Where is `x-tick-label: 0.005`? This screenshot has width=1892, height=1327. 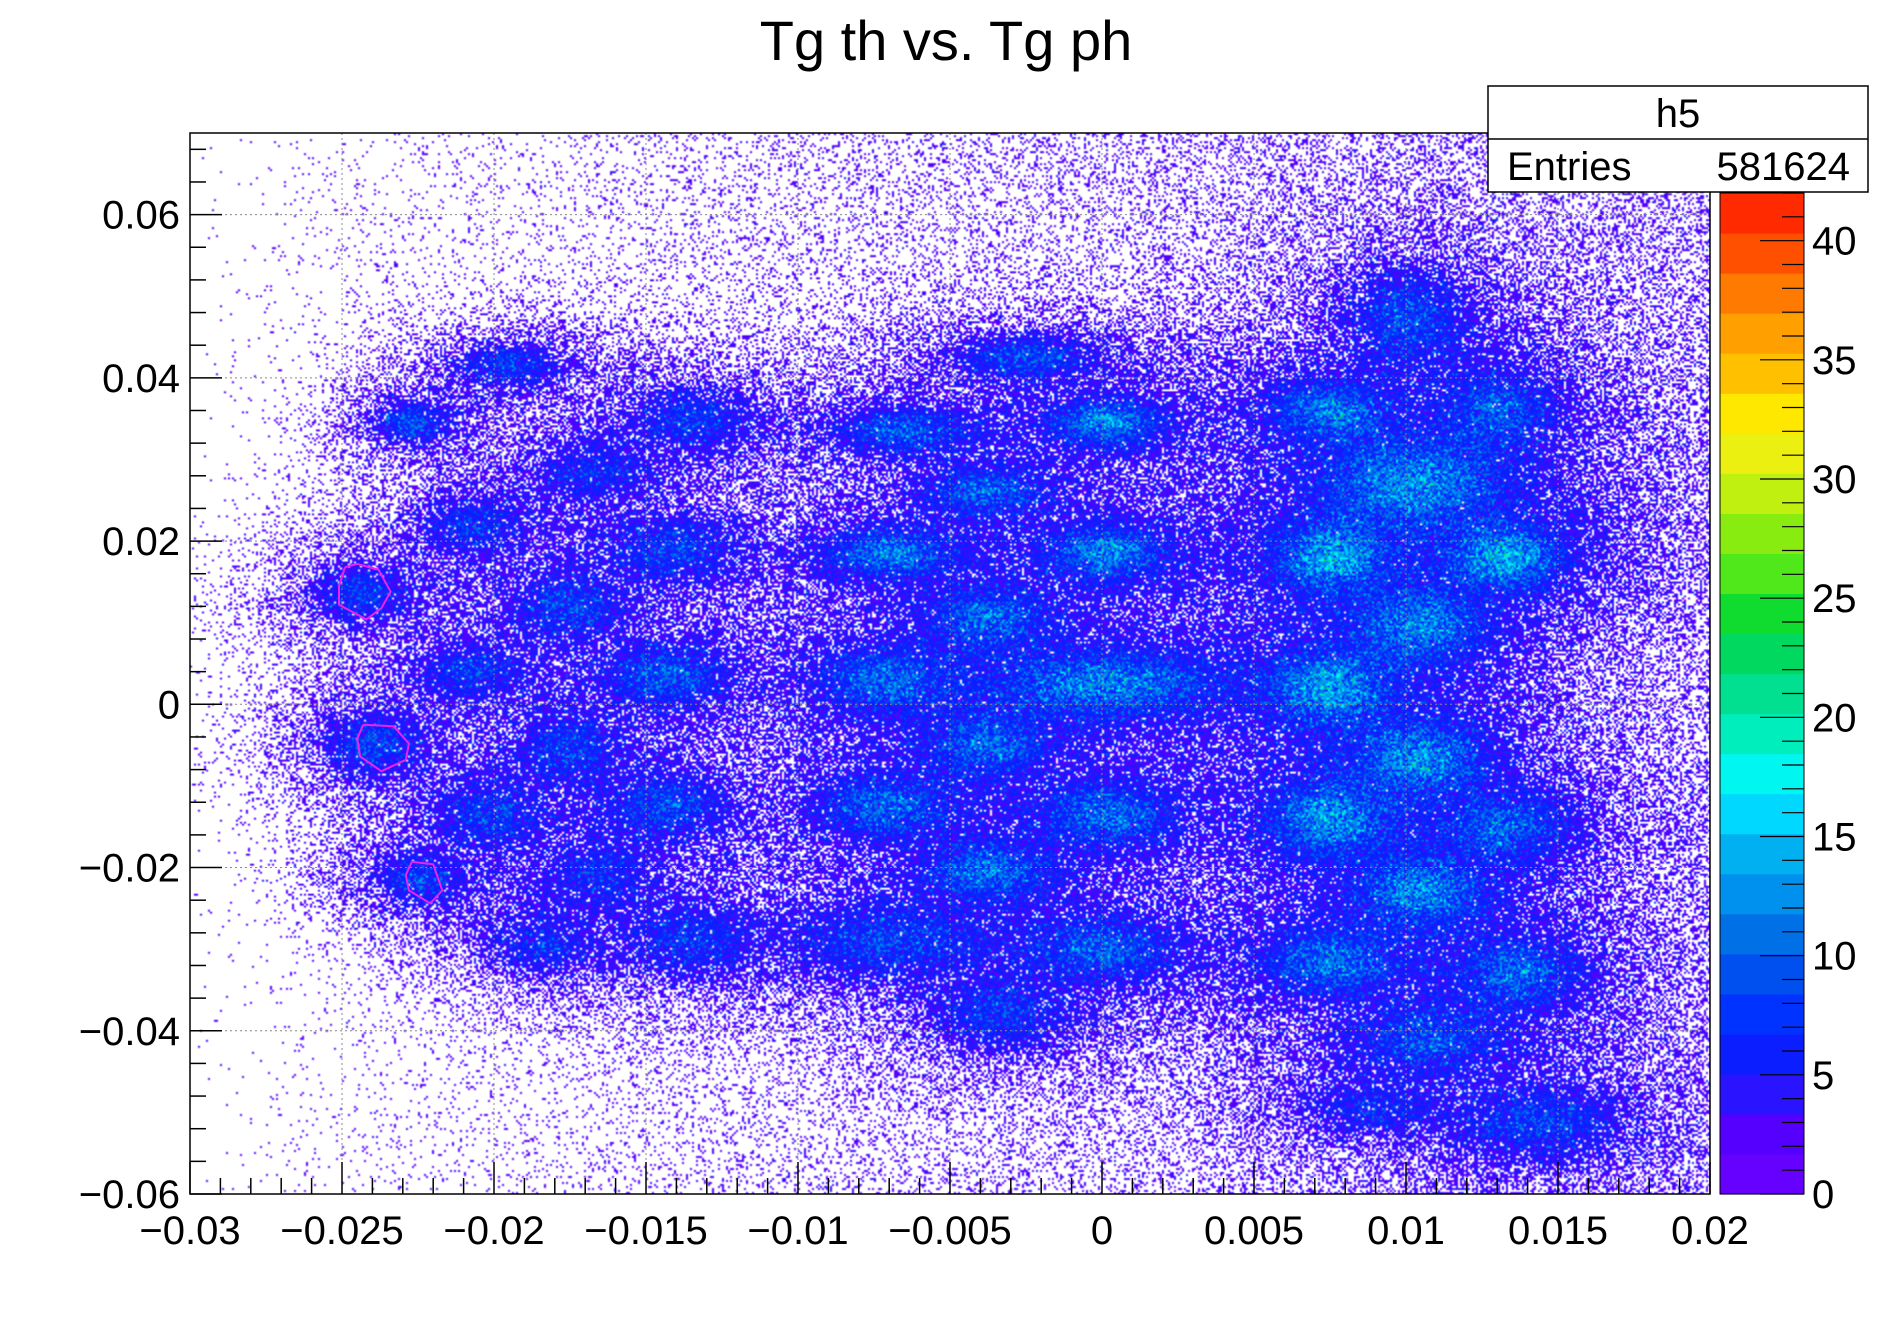 x-tick-label: 0.005 is located at coordinates (1254, 1231).